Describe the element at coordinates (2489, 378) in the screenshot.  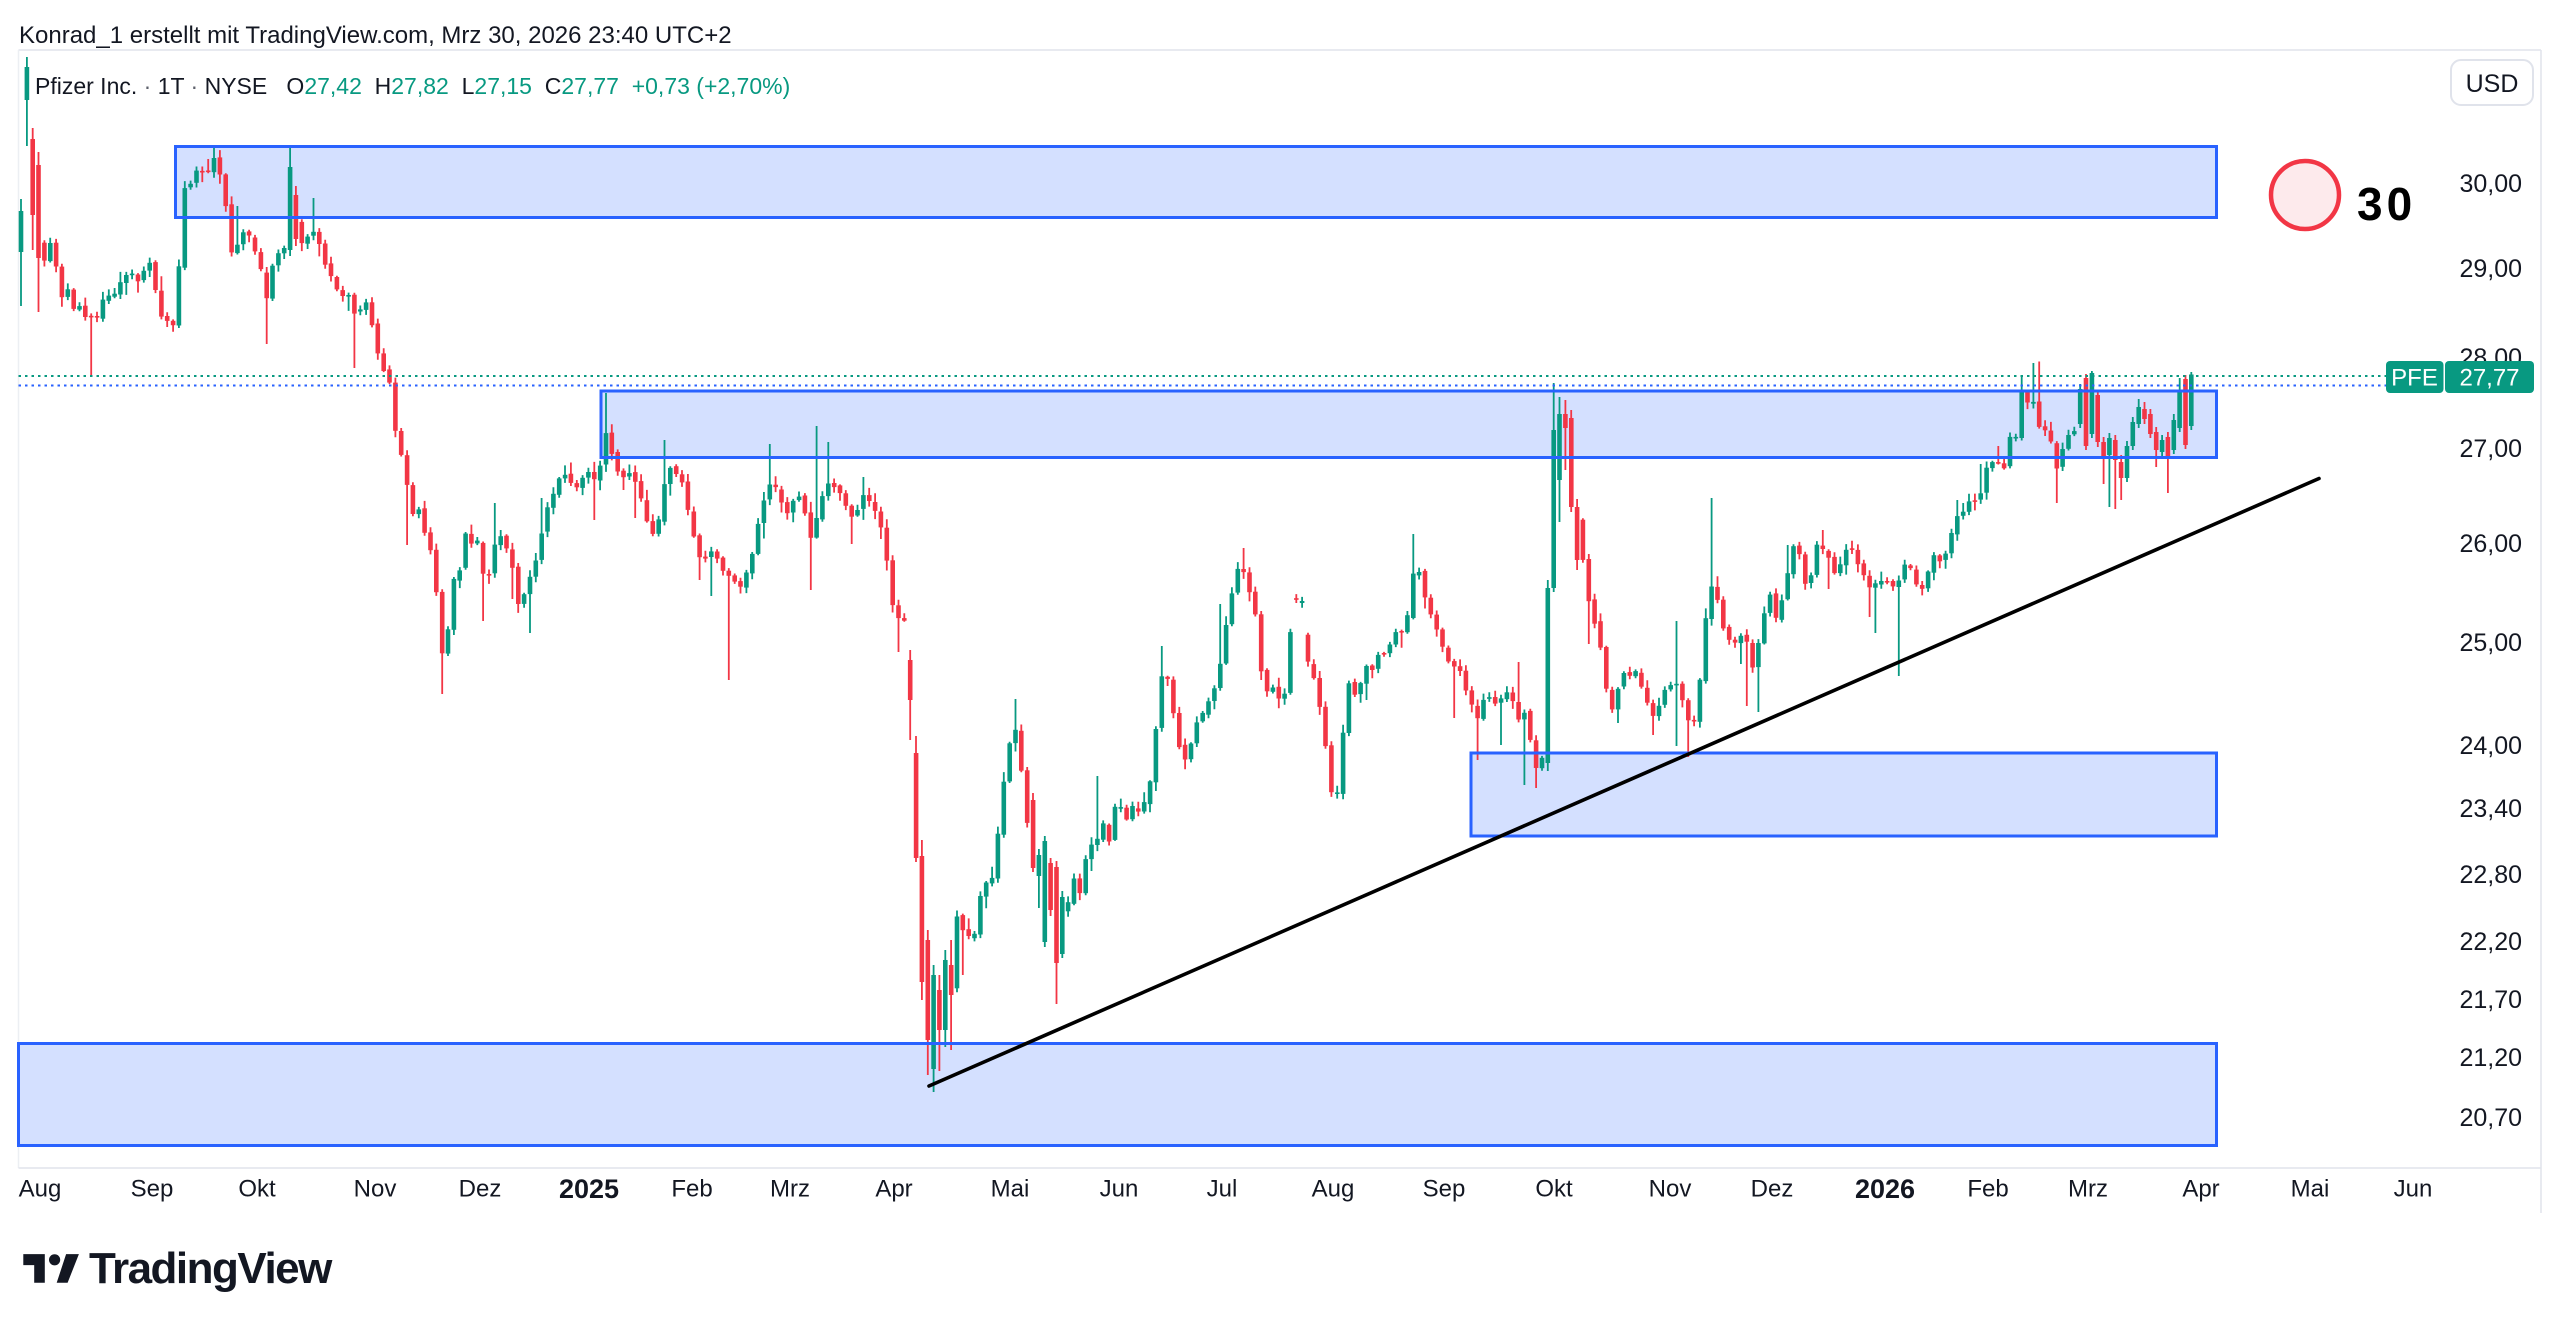
I see `svg-text: 27,77` at that location.